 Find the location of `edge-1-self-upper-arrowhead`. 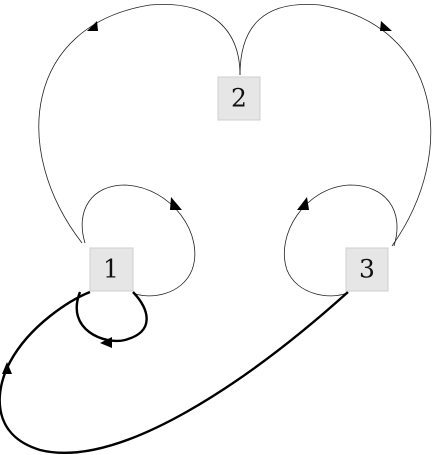

edge-1-self-upper-arrowhead is located at coordinates (176, 203).